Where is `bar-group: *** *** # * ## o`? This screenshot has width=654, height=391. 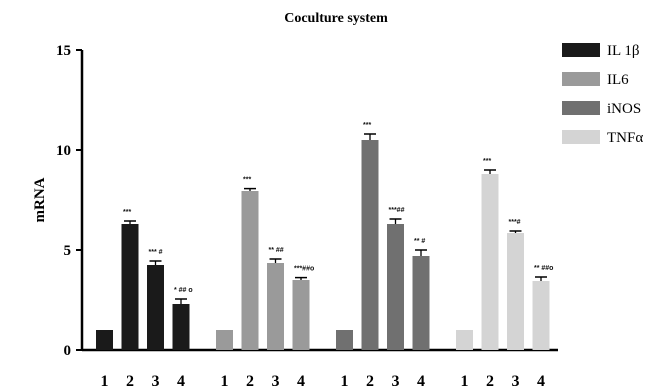 bar-group: *** *** # * ## o is located at coordinates (144, 279).